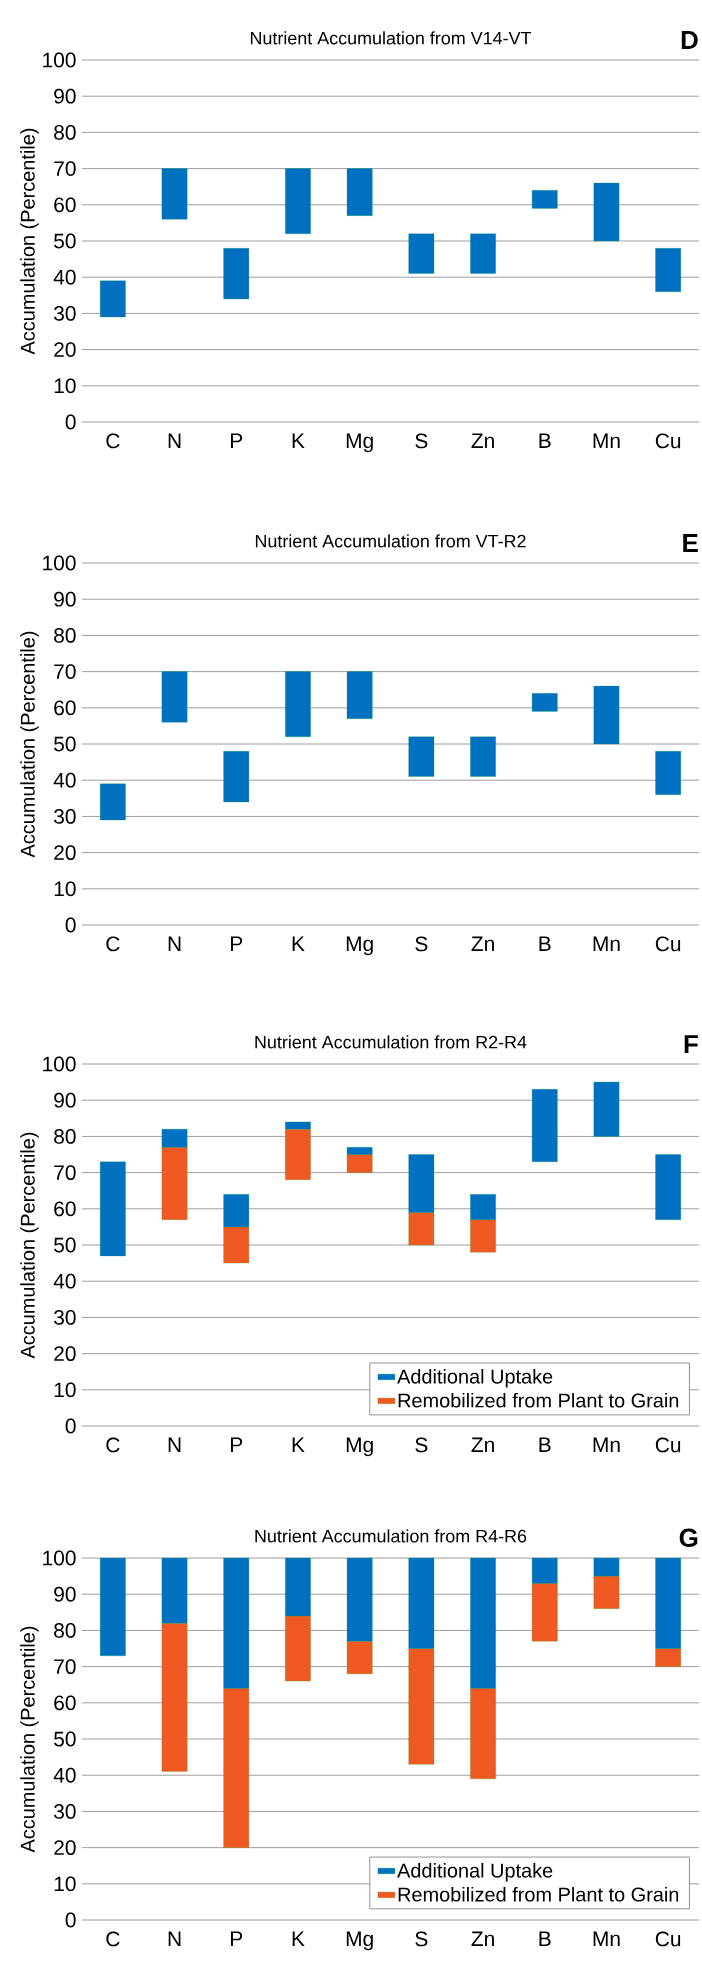 The width and height of the screenshot is (702, 1965). What do you see at coordinates (391, 1042) in the screenshot?
I see `chart-title: Nutrient Accumulation from R2-R4` at bounding box center [391, 1042].